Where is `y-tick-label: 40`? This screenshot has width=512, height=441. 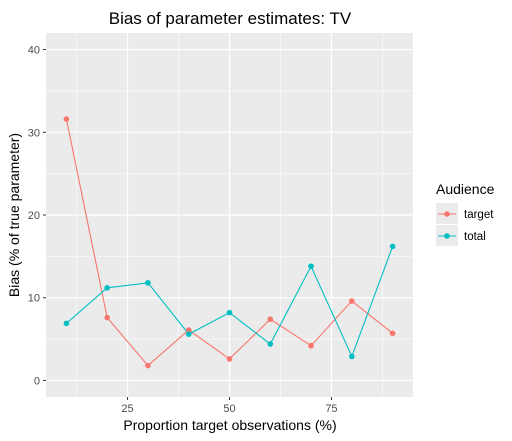
y-tick-label: 40 is located at coordinates (34, 51).